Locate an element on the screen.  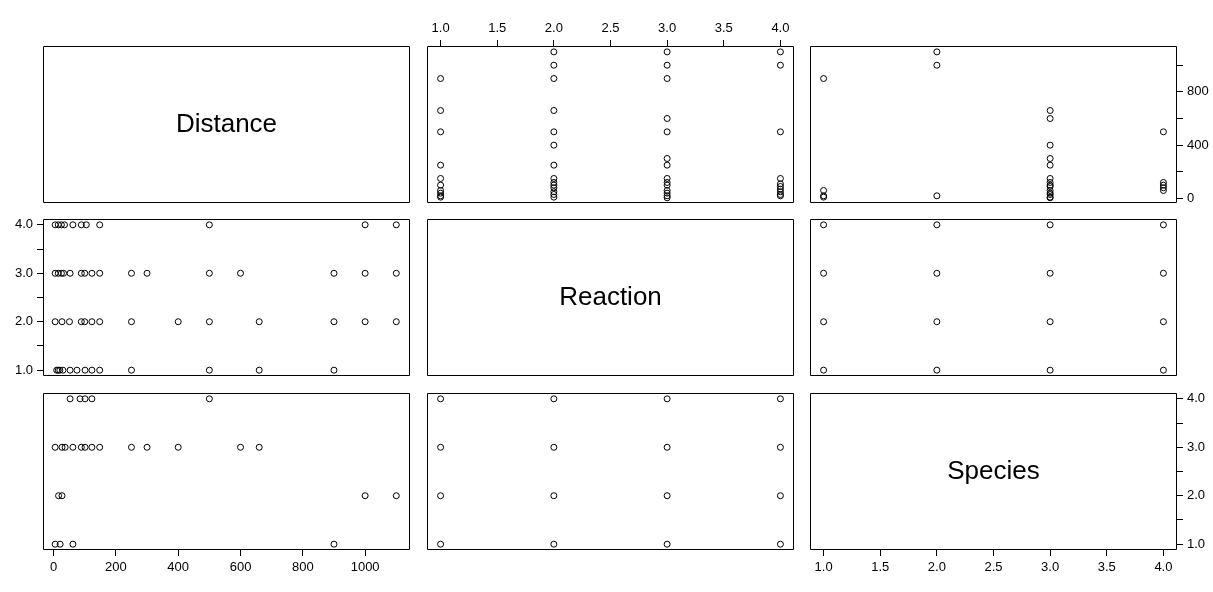
x-tick-label: 0 is located at coordinates (53, 567).